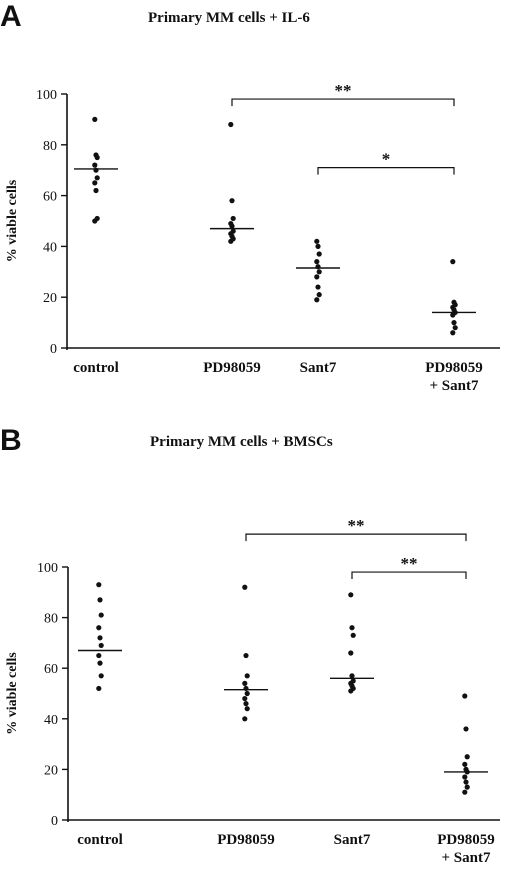 This screenshot has height=869, width=520. What do you see at coordinates (51, 770) in the screenshot?
I see `chart-b-y-tick-label: 20` at bounding box center [51, 770].